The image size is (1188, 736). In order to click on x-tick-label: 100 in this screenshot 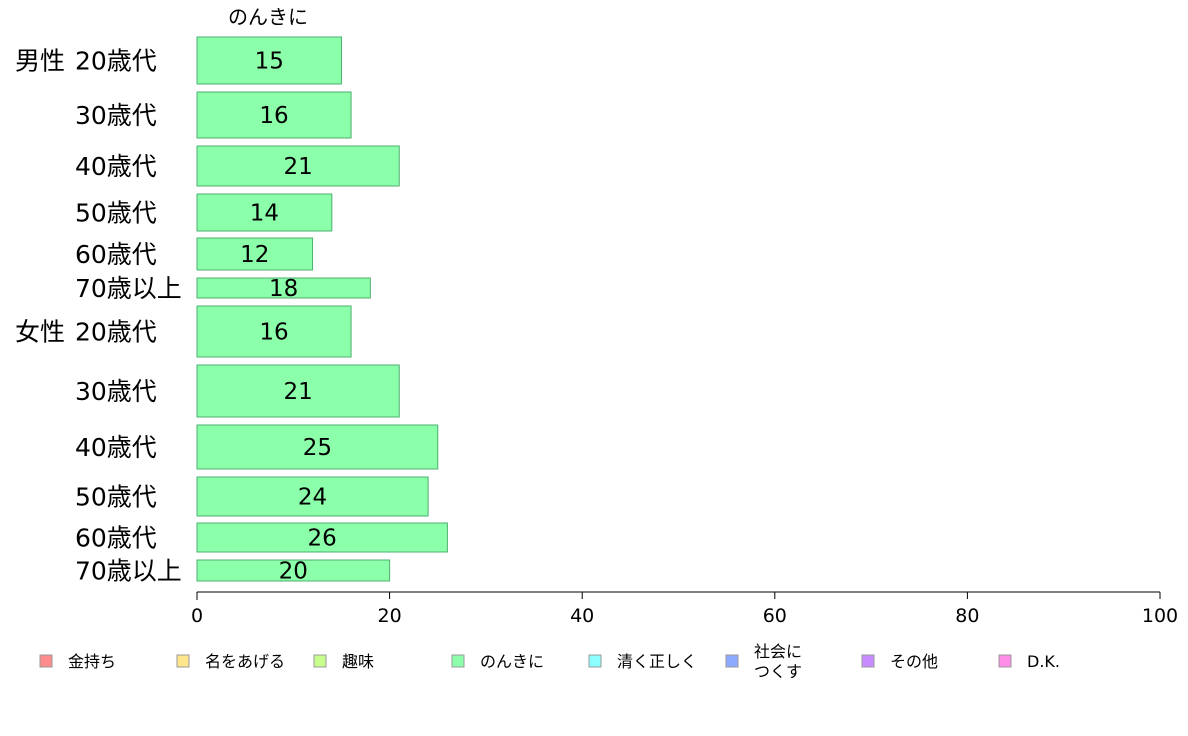, I will do `click(1160, 616)`.